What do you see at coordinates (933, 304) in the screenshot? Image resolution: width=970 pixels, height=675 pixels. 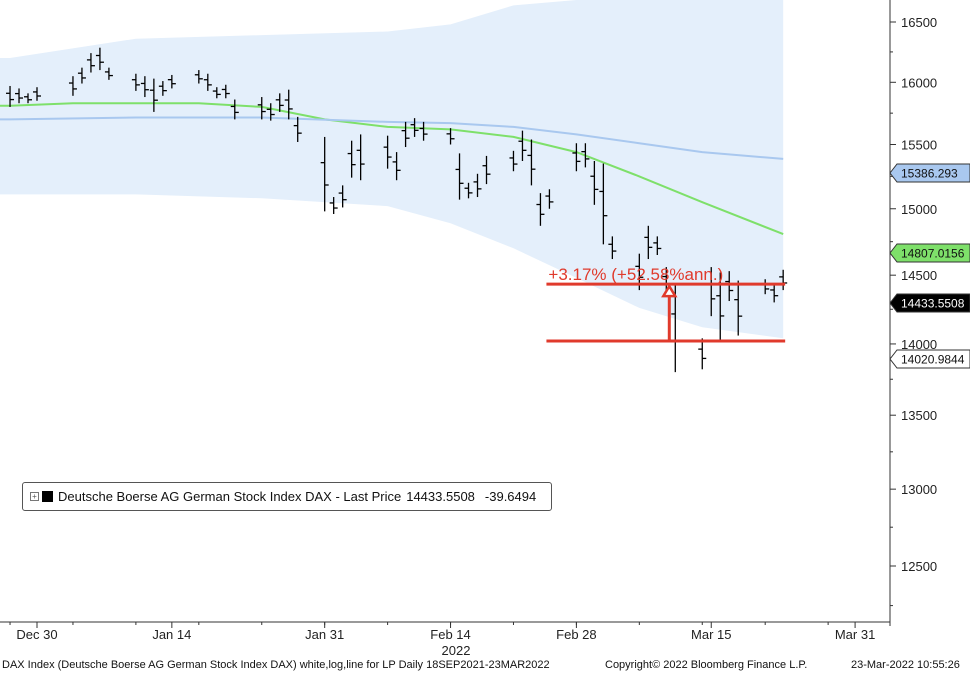 I see `price-tag-label: 14433.5508` at bounding box center [933, 304].